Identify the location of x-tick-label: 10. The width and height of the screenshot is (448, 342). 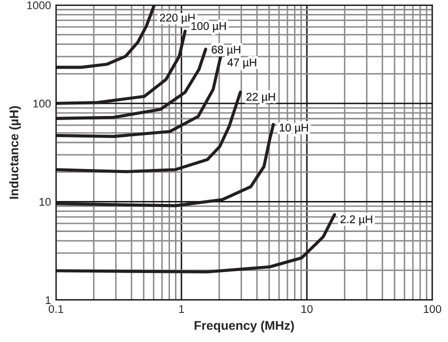
(307, 309).